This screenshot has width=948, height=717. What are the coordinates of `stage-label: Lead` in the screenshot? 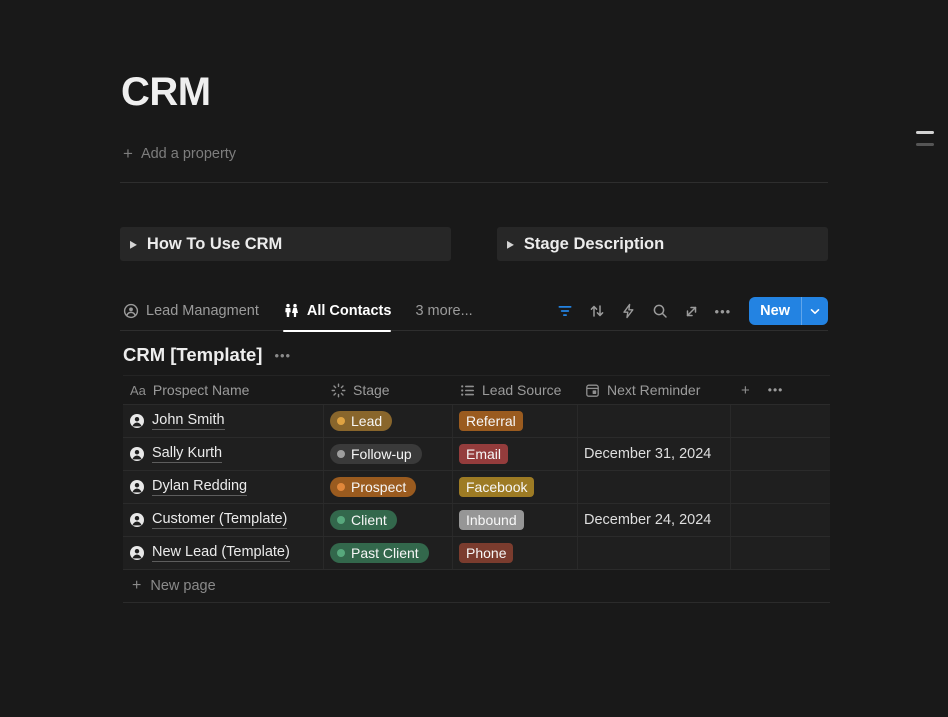 It's located at (367, 421).